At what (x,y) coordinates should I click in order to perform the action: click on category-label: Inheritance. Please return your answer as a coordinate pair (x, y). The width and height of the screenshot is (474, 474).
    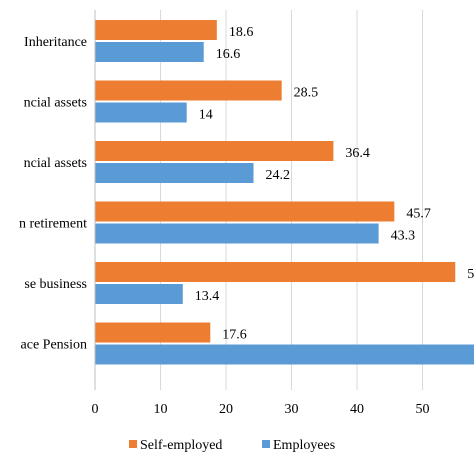
    Looking at the image, I should click on (55, 42).